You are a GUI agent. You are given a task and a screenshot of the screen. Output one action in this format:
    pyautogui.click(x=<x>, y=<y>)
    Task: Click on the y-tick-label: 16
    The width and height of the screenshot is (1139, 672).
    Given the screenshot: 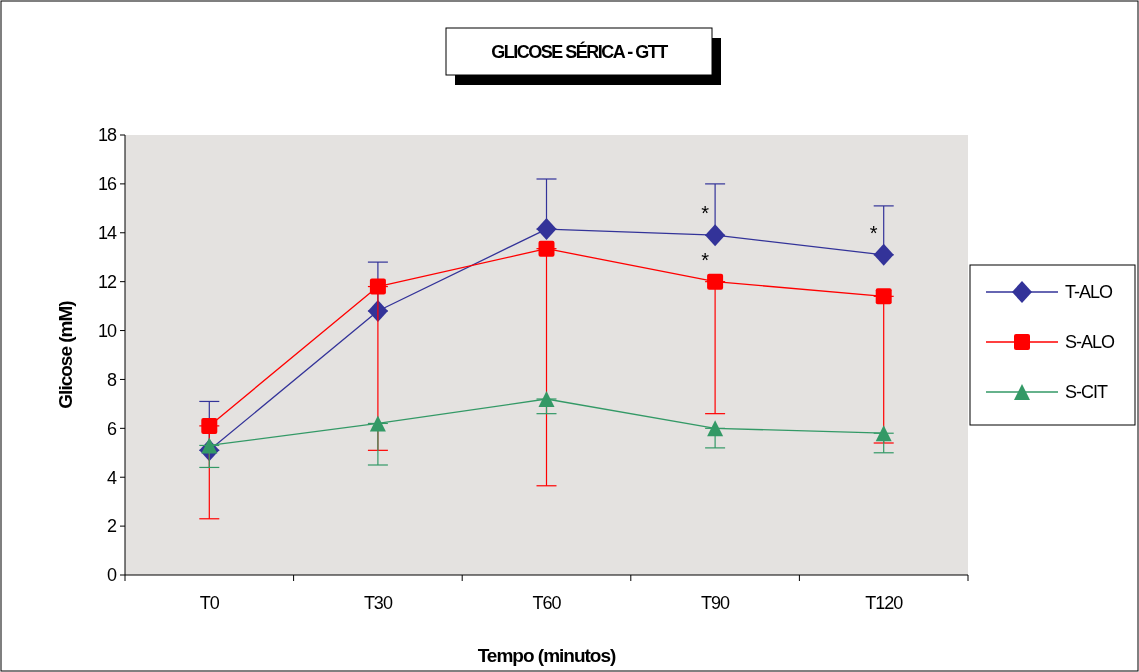 What is the action you would take?
    pyautogui.click(x=107, y=184)
    